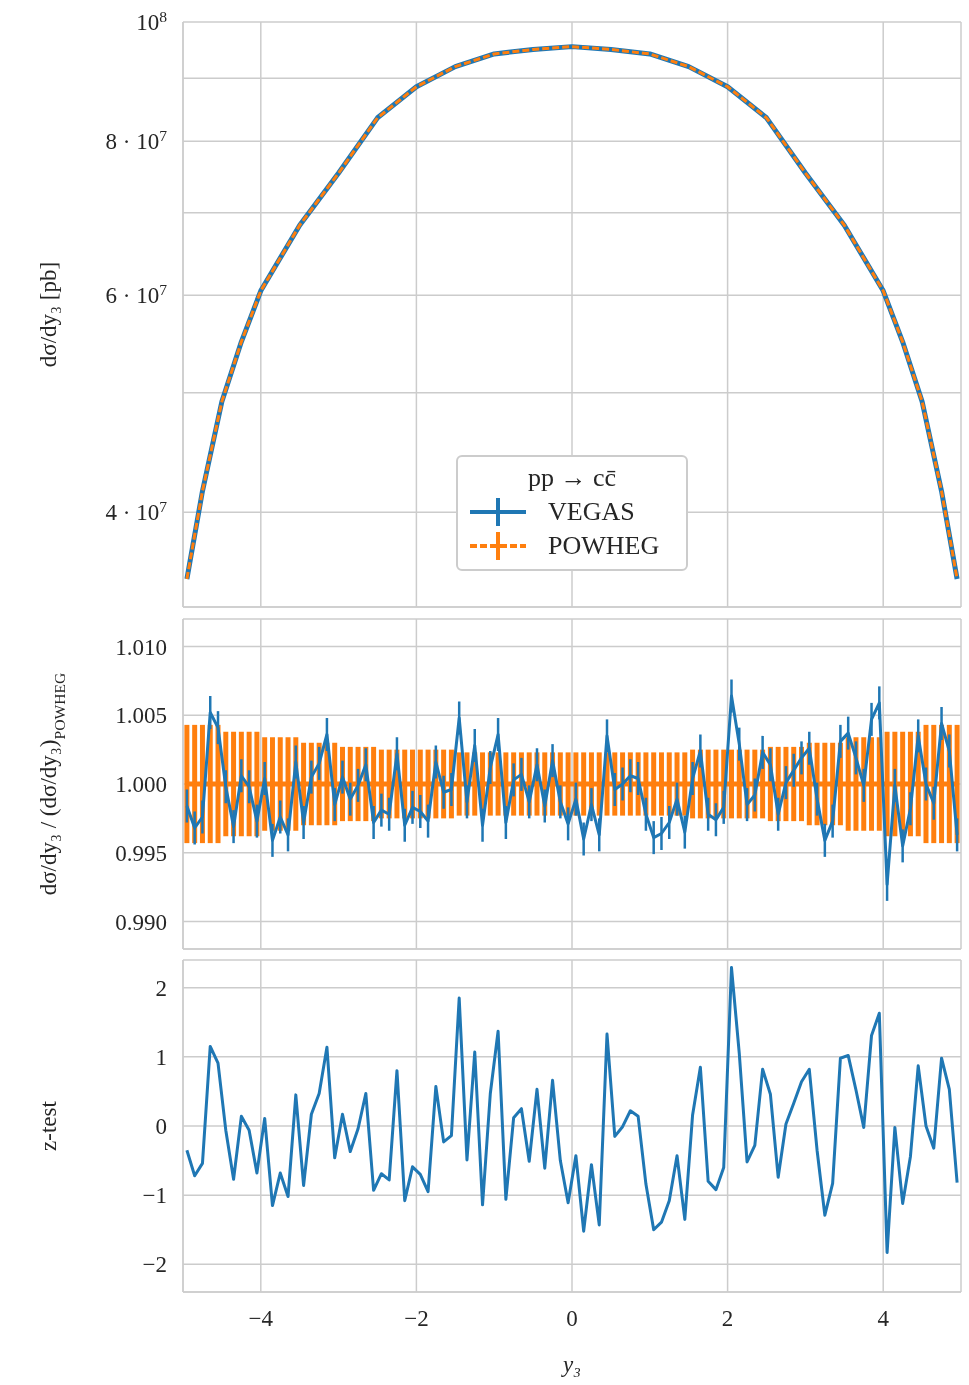  I want to click on y-tick-label: 1, so click(161, 1057).